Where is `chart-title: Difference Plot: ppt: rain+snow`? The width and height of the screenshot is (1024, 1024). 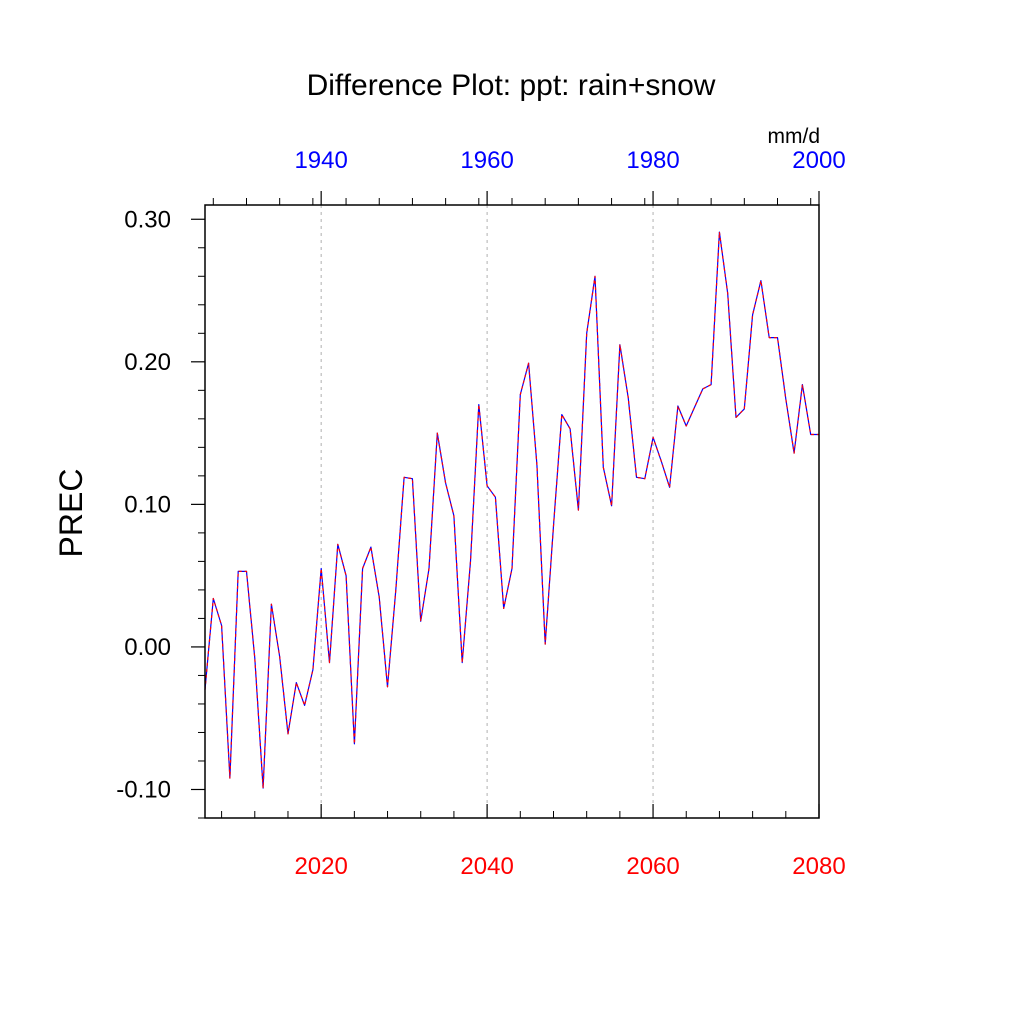 chart-title: Difference Plot: ppt: rain+snow is located at coordinates (511, 85).